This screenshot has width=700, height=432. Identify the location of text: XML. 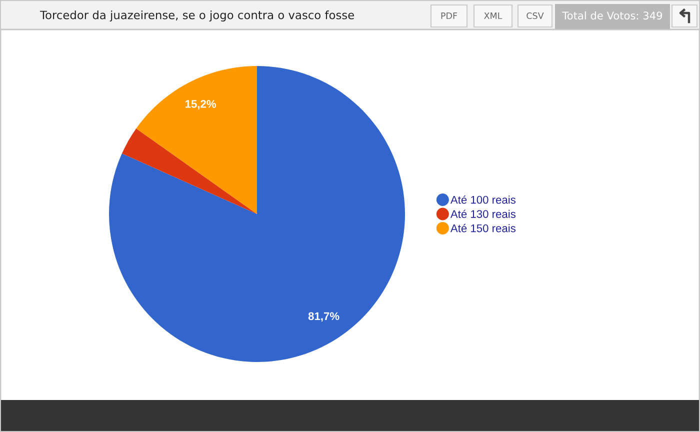
(493, 15).